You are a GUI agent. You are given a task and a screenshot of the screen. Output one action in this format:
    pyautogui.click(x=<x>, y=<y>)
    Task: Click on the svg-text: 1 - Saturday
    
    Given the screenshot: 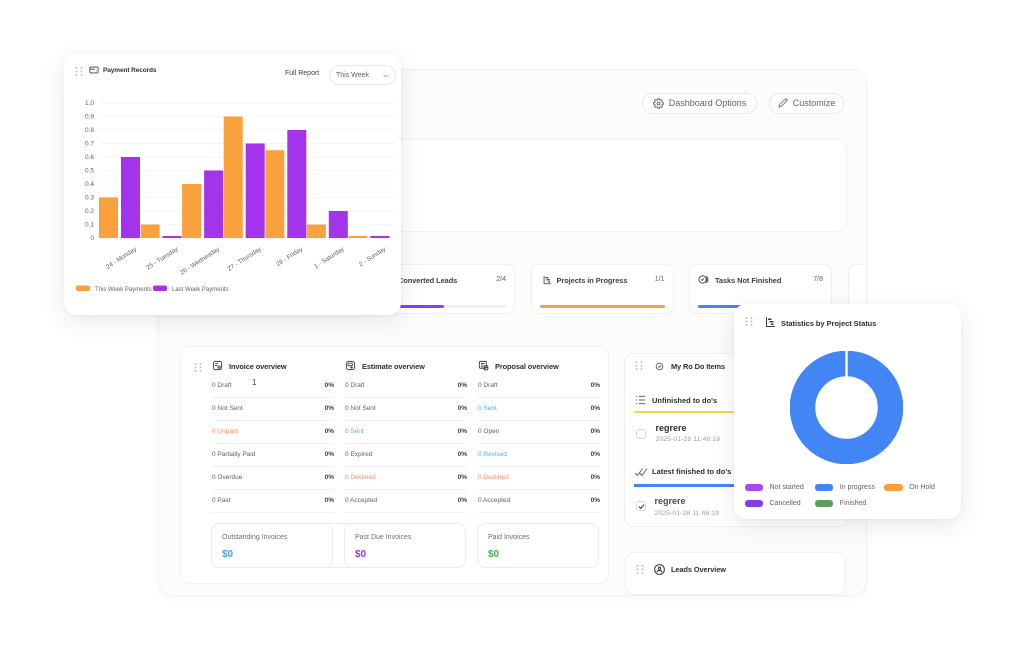 What is the action you would take?
    pyautogui.click(x=329, y=257)
    